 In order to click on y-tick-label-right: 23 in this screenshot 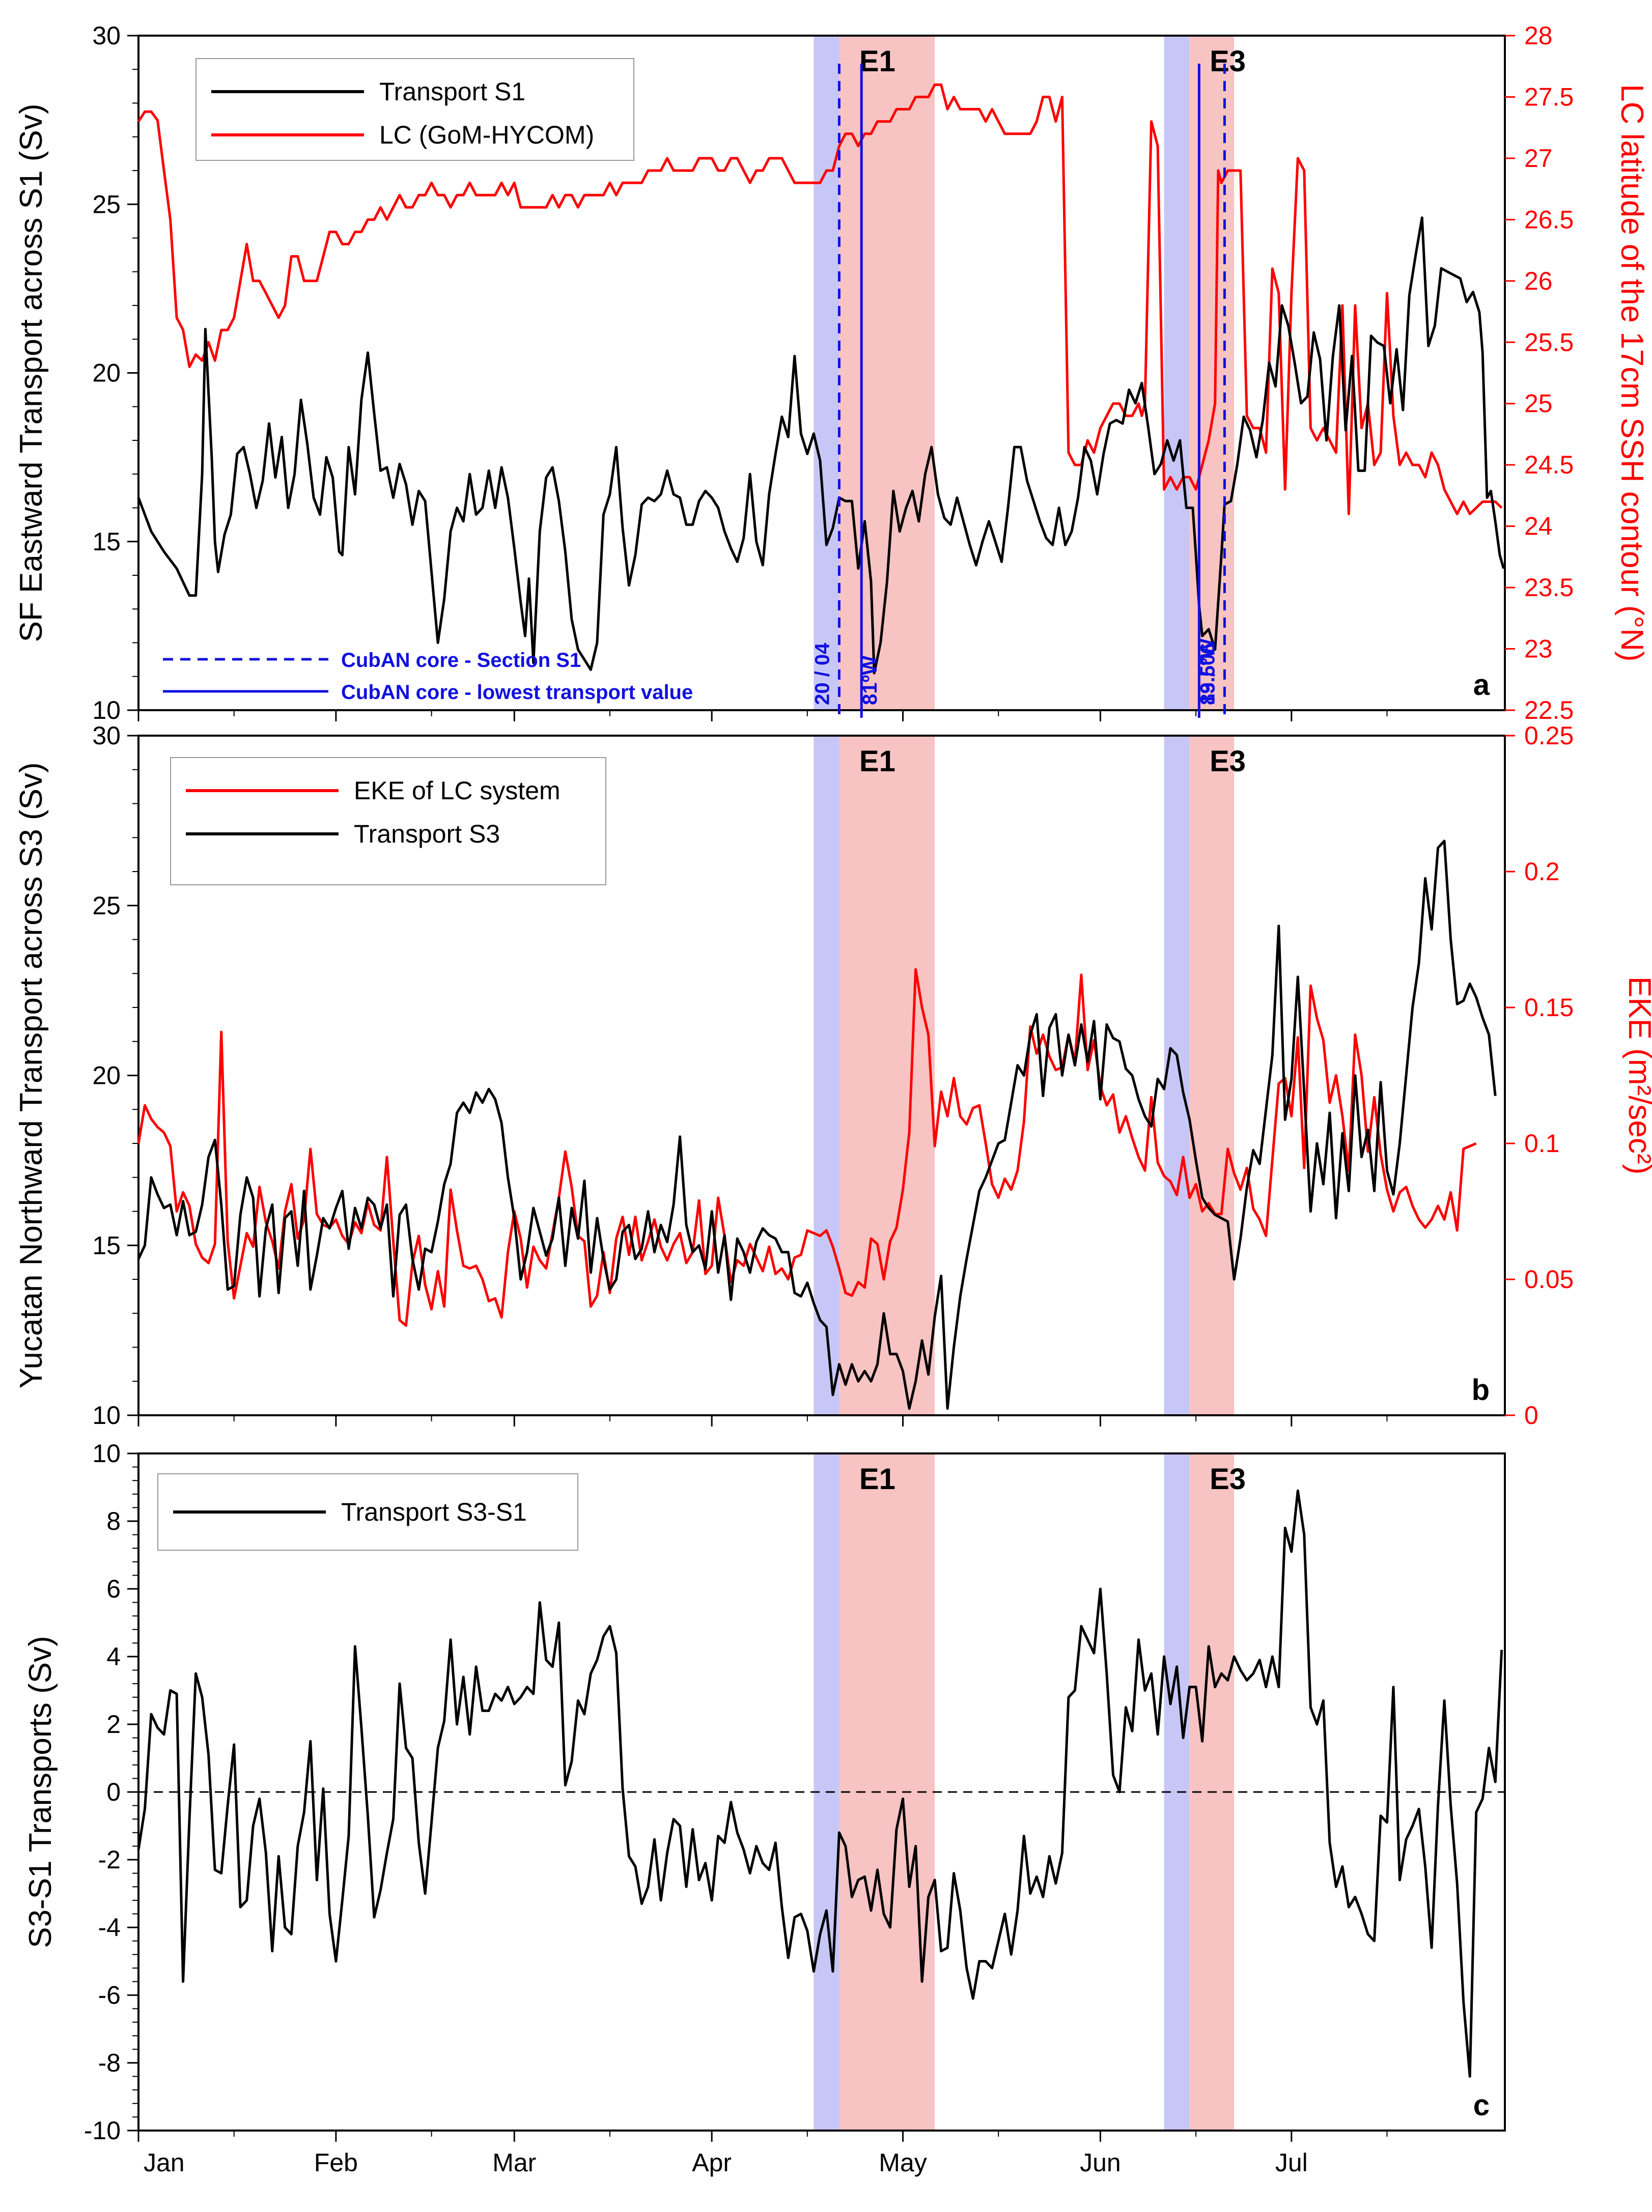, I will do `click(1538, 649)`.